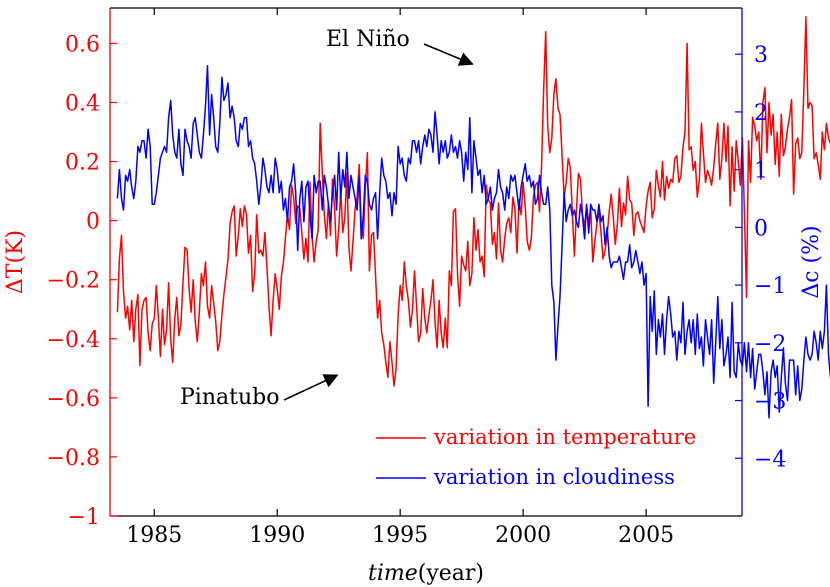 The height and width of the screenshot is (587, 830). What do you see at coordinates (770, 344) in the screenshot?
I see `y-right-tick-label: −2` at bounding box center [770, 344].